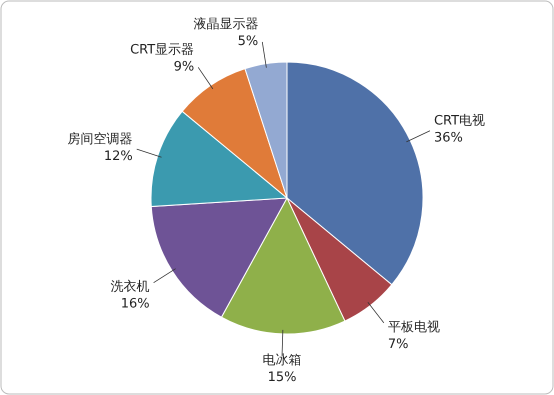 The height and width of the screenshot is (395, 554). What do you see at coordinates (460, 121) in the screenshot?
I see `slice-label: CRT电视` at bounding box center [460, 121].